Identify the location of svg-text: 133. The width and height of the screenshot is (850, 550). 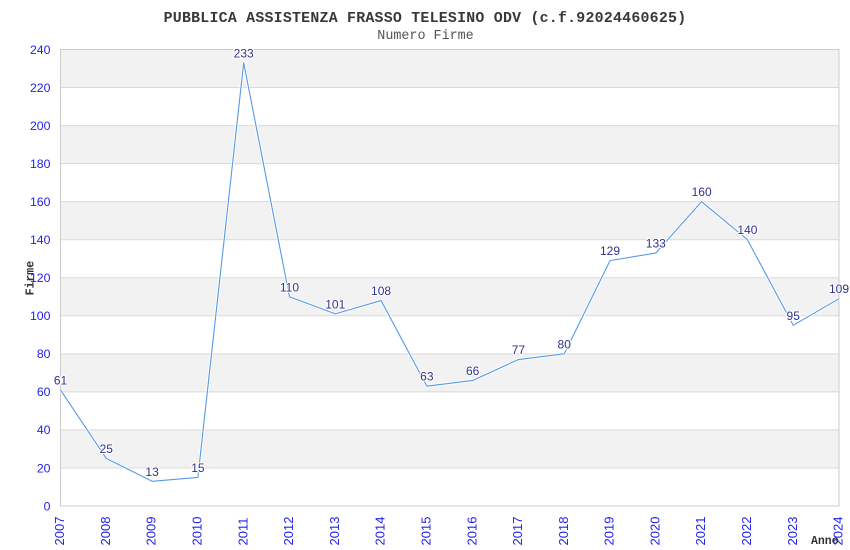
(656, 244).